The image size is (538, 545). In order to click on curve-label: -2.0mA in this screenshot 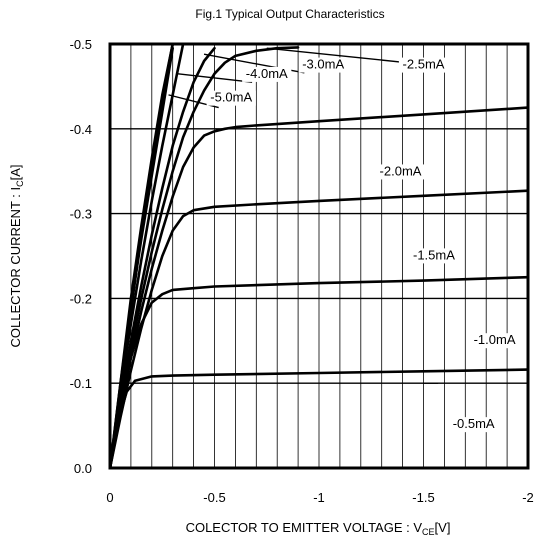, I will do `click(401, 170)`.